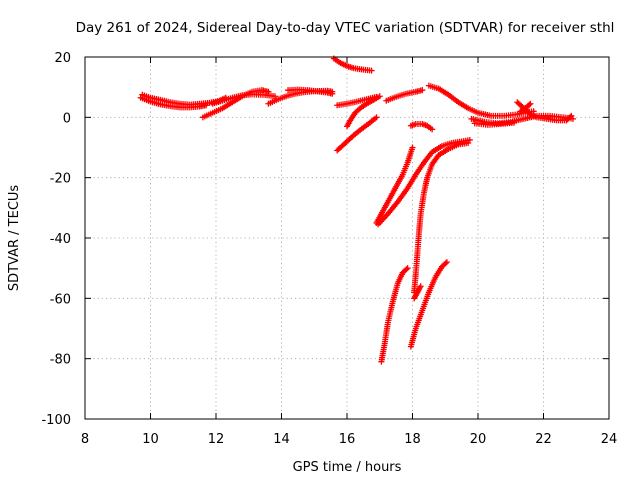 Image resolution: width=640 pixels, height=480 pixels. Describe the element at coordinates (543, 439) in the screenshot. I see `x-tick-label: 22` at that location.